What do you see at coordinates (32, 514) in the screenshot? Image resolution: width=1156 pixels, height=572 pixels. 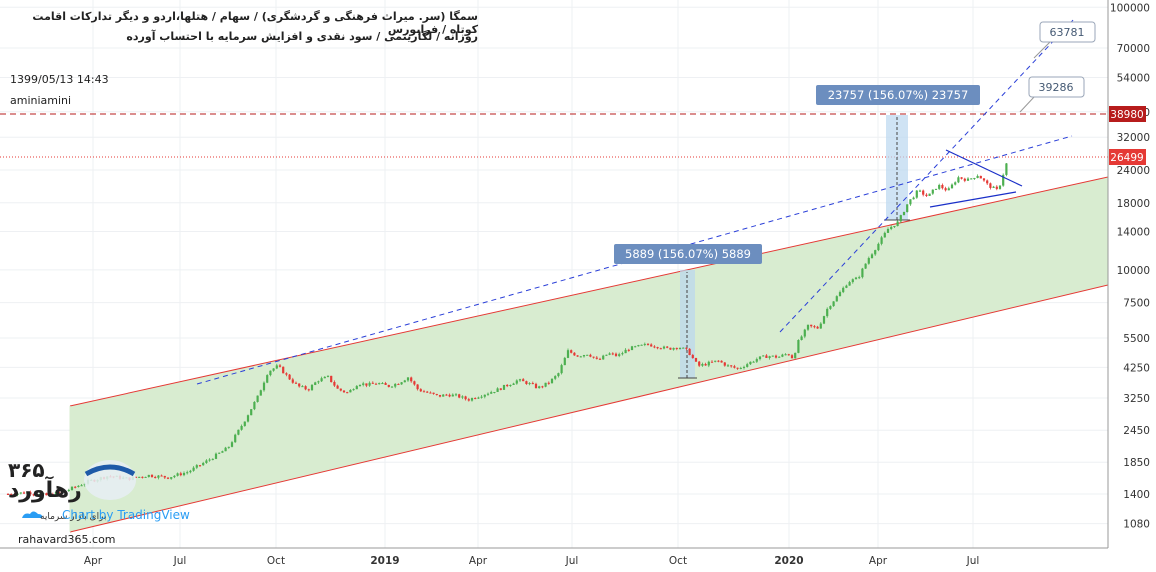 I see `logo-cloud-icon` at bounding box center [32, 514].